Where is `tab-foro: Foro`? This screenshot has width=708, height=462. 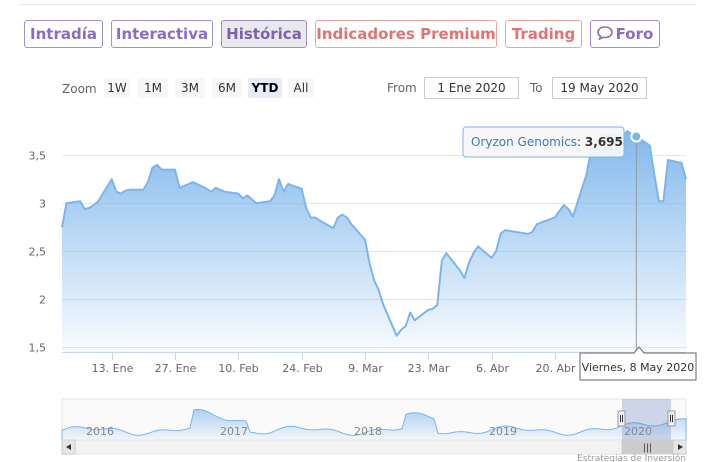 tab-foro: Foro is located at coordinates (625, 34).